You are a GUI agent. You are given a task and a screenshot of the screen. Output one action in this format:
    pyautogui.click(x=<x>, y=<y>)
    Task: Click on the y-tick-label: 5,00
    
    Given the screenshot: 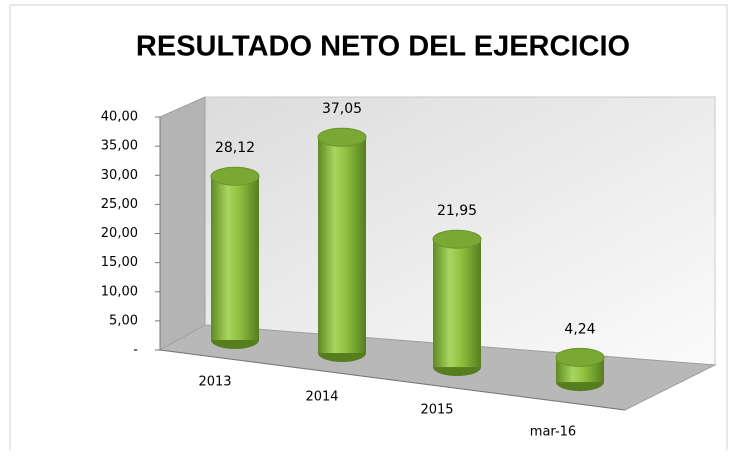 What is the action you would take?
    pyautogui.click(x=123, y=320)
    